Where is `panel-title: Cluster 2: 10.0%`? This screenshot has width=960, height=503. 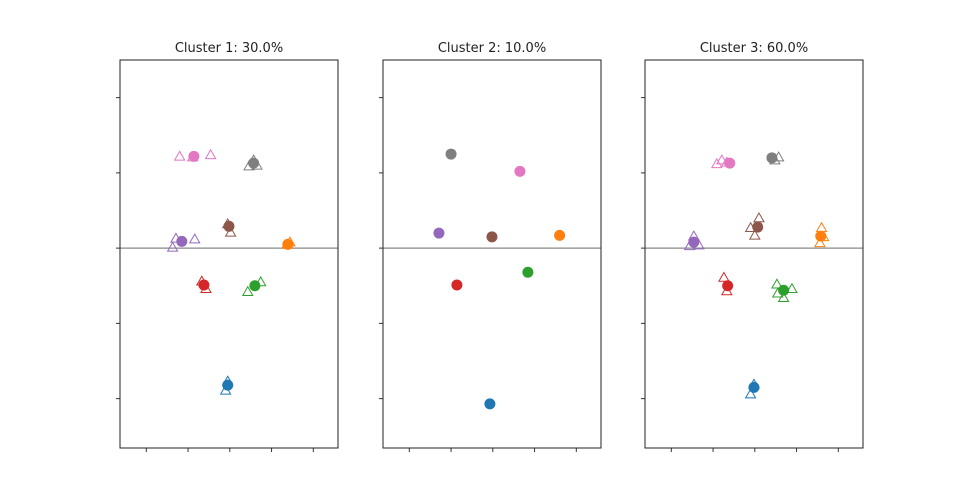
panel-title: Cluster 2: 10.0% is located at coordinates (492, 48).